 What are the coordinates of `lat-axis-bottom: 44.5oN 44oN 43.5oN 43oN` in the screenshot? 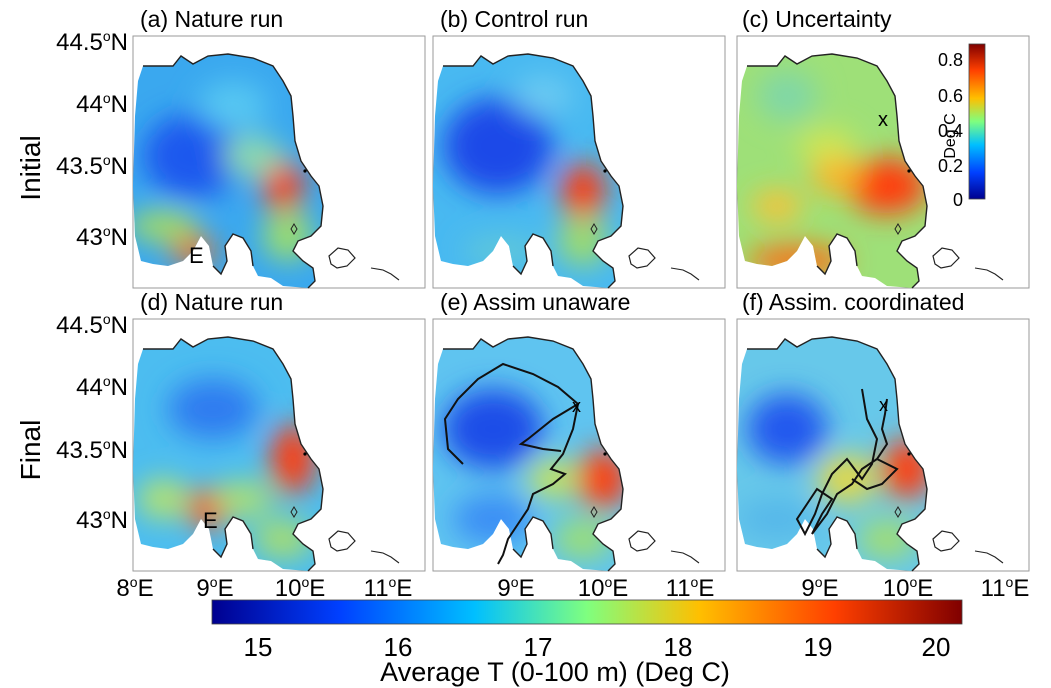 It's located at (92, 422).